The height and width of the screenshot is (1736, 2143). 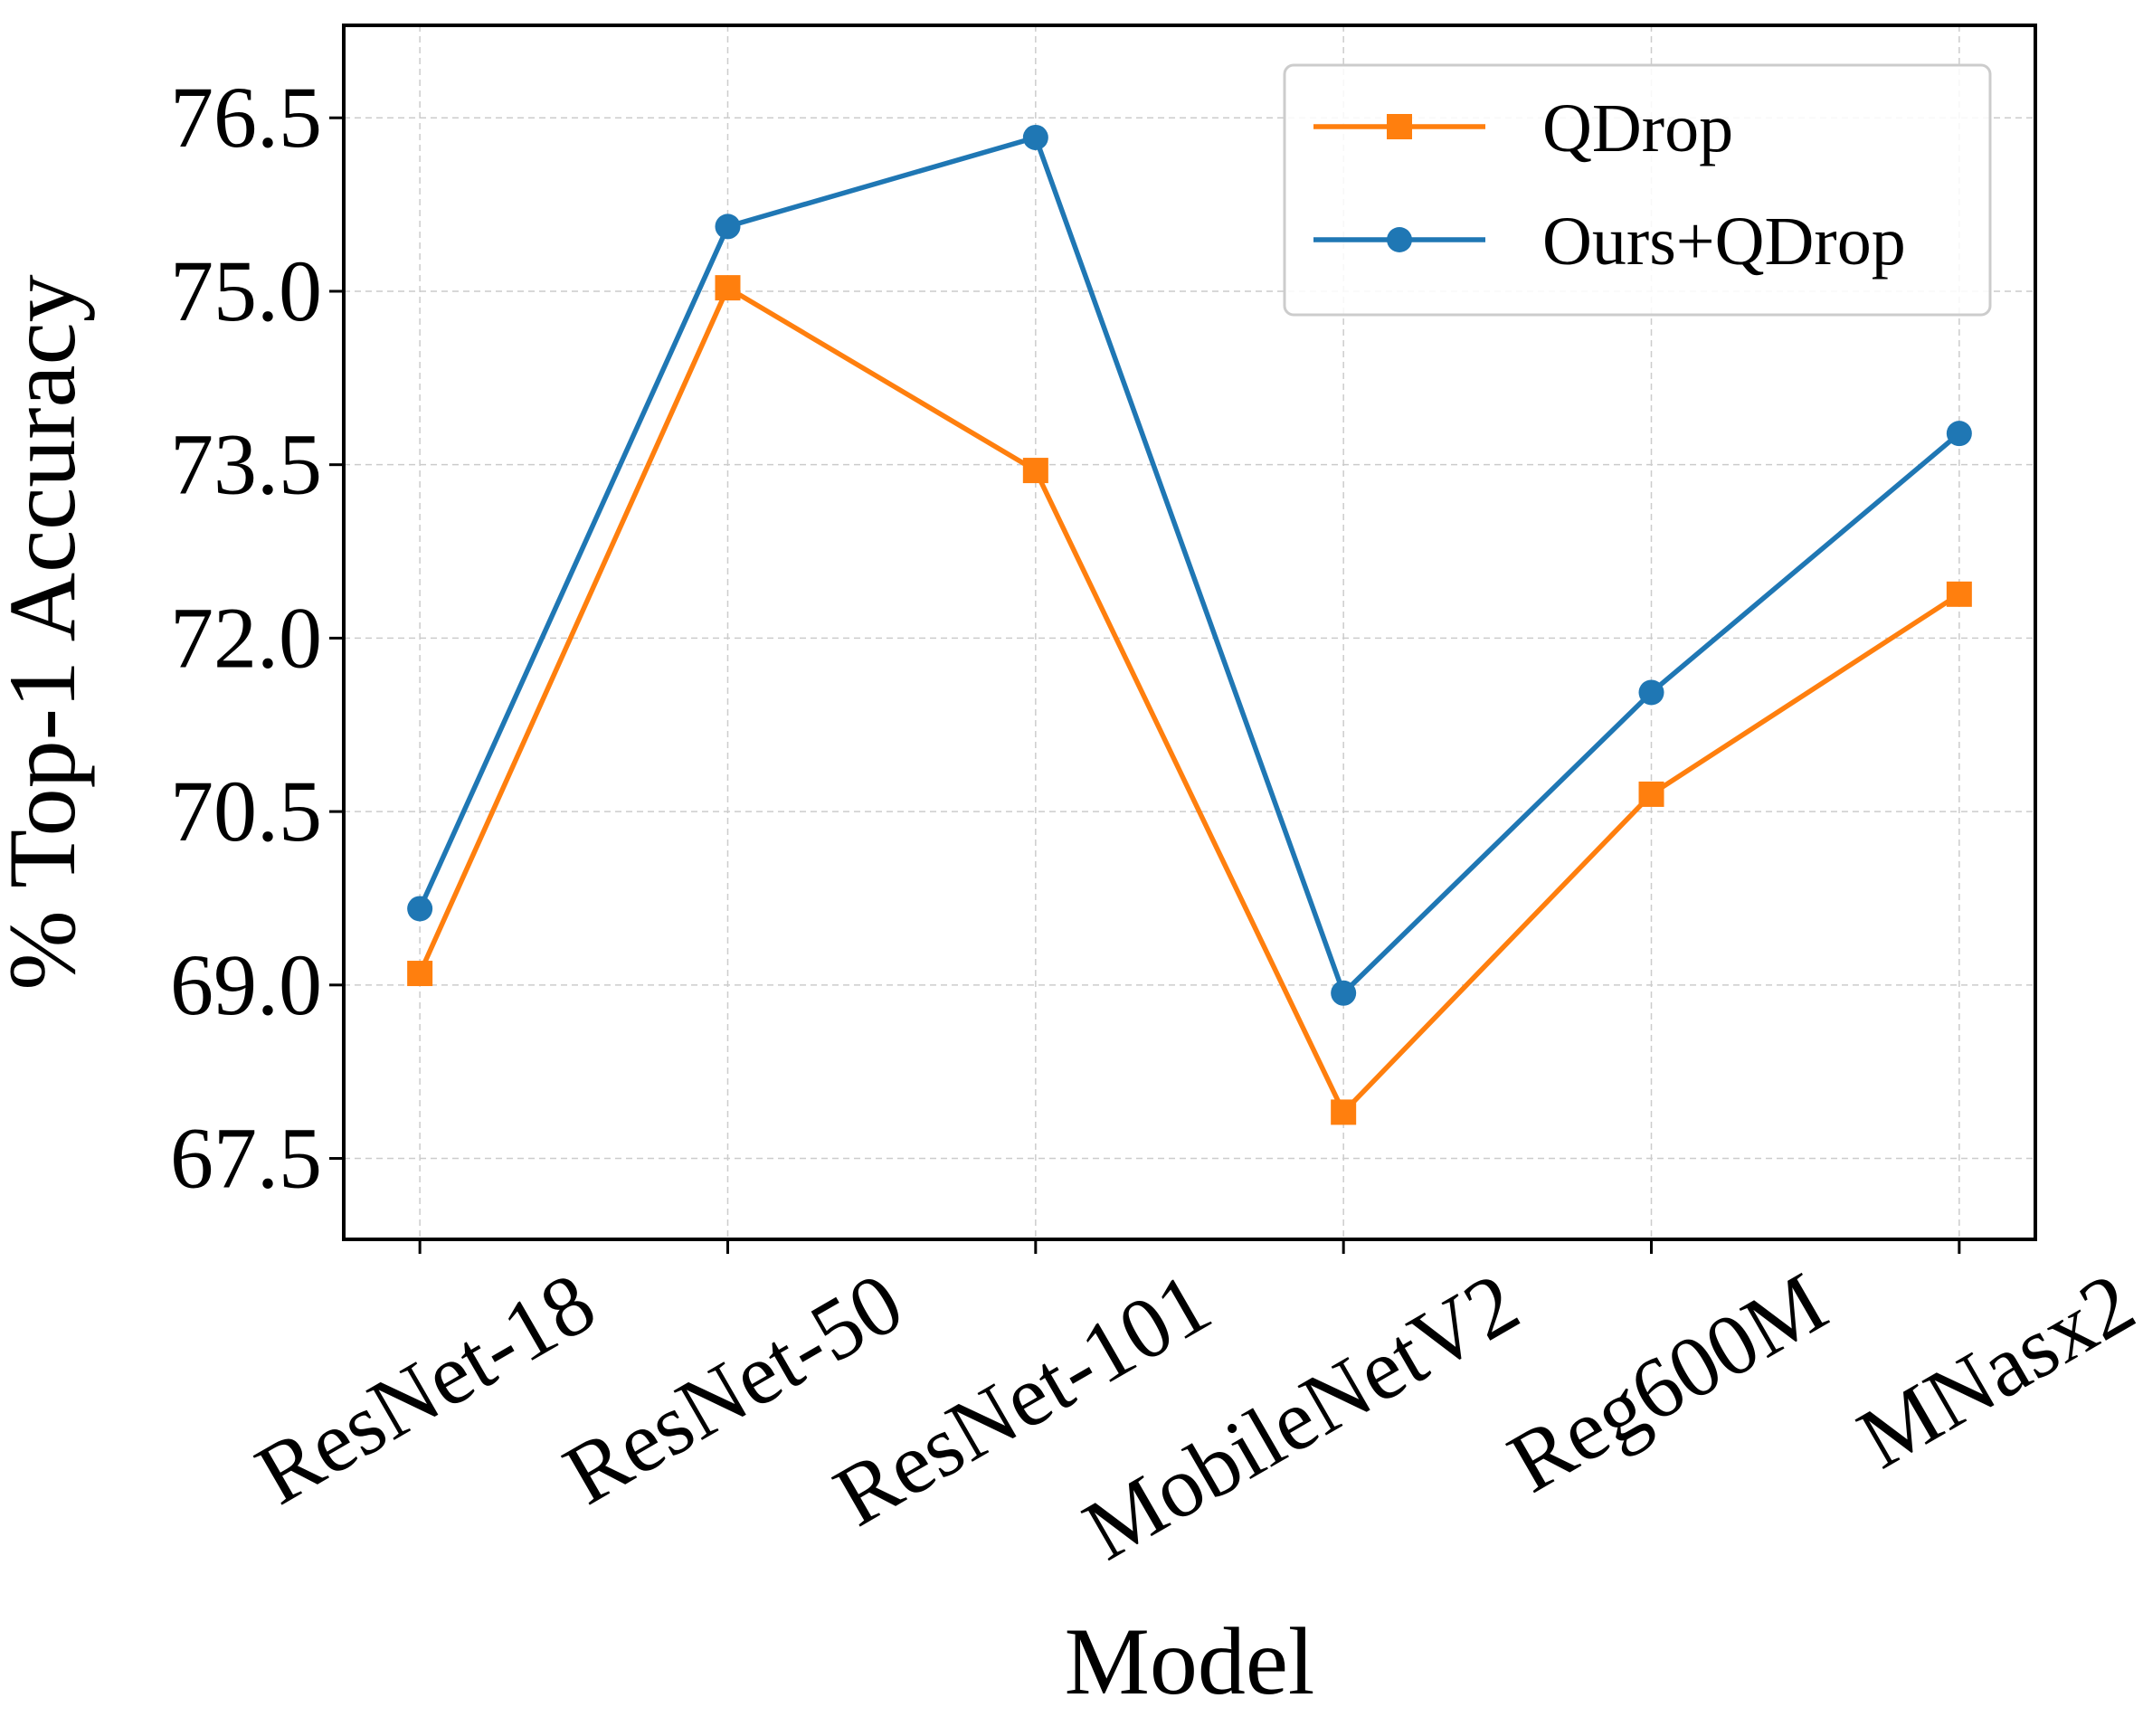 I want to click on x-tick-label: ResNet-18, so click(x=426, y=1388).